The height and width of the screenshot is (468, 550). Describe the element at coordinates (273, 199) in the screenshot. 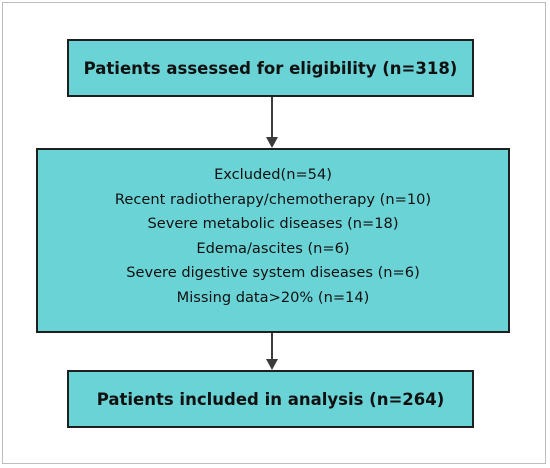

I see `excluded-reason-radiotherapy: Recent radiotherapy/chemotherapy (n=10)` at that location.